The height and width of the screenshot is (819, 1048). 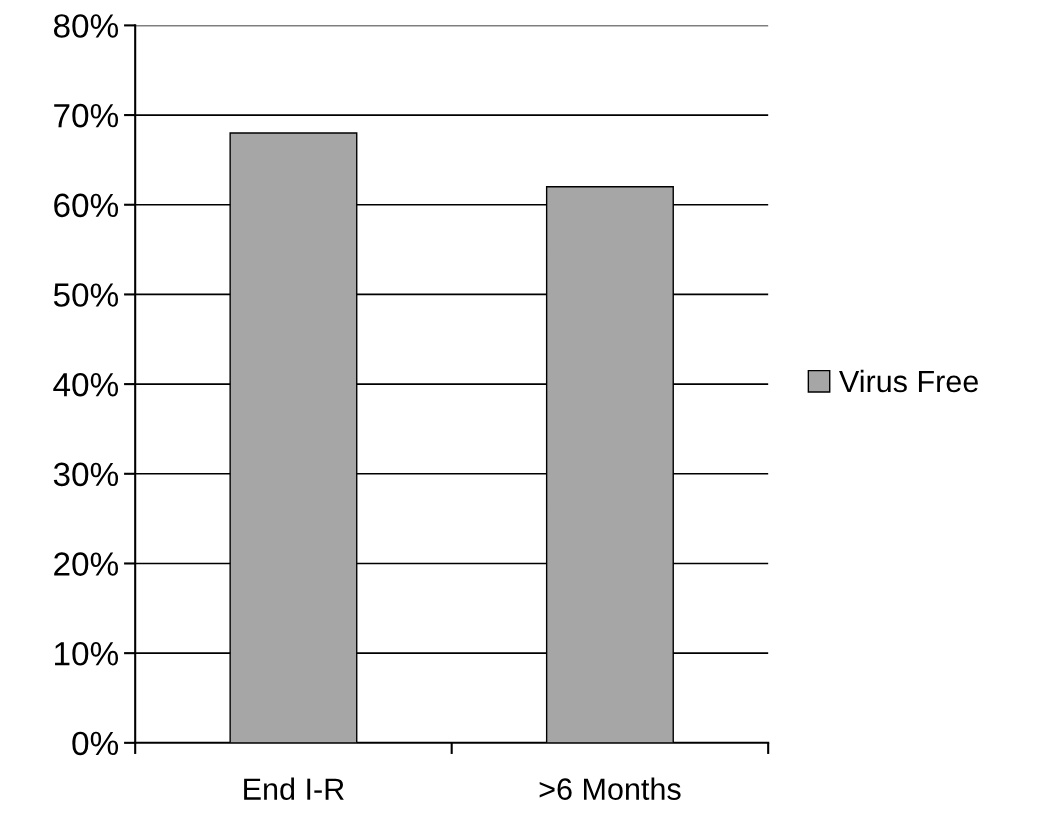 I want to click on y-tick-label: 30%, so click(x=86, y=474).